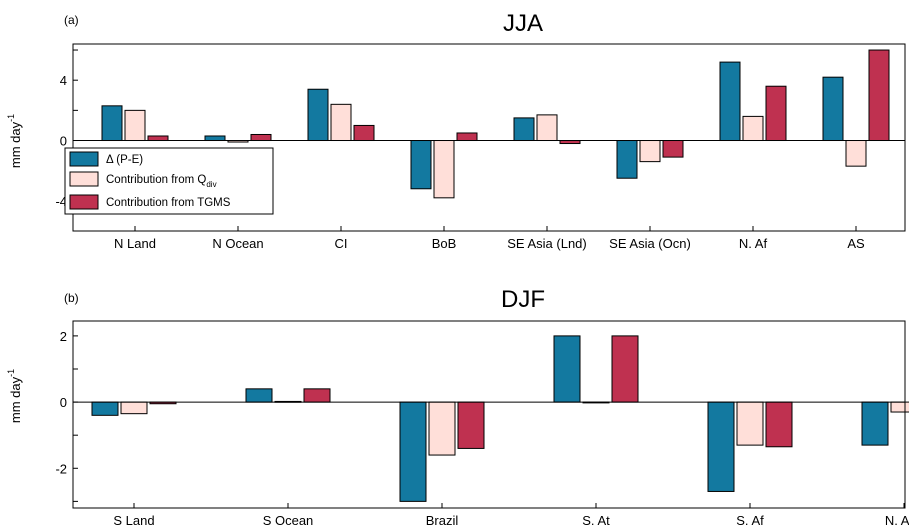 The height and width of the screenshot is (532, 909). Describe the element at coordinates (84, 159) in the screenshot. I see `legend-swatch-dpe` at that location.